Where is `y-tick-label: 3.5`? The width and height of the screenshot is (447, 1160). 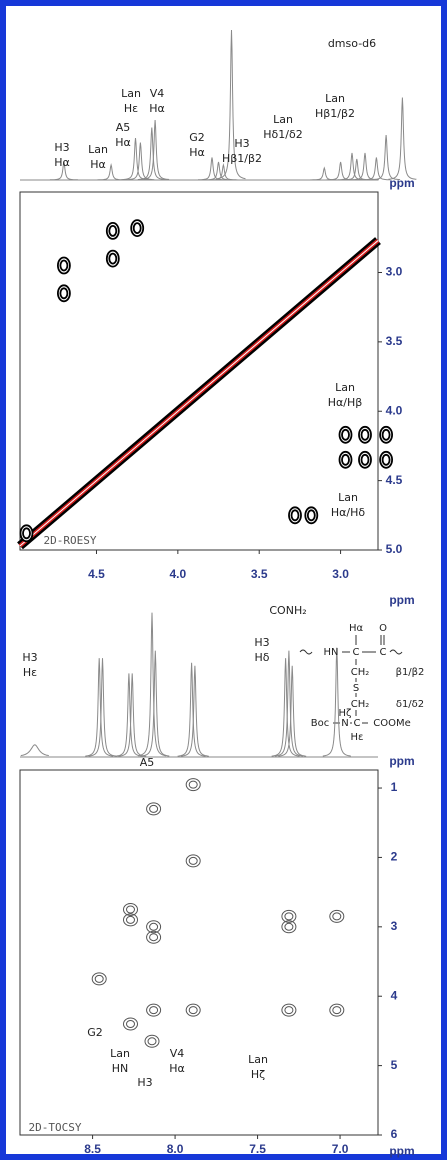
y-tick-label: 3.5 is located at coordinates (394, 341).